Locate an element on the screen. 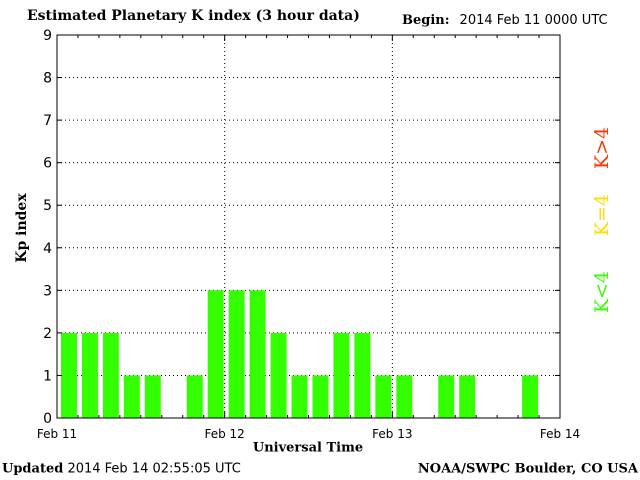  y-tick-label: 5 is located at coordinates (47, 206).